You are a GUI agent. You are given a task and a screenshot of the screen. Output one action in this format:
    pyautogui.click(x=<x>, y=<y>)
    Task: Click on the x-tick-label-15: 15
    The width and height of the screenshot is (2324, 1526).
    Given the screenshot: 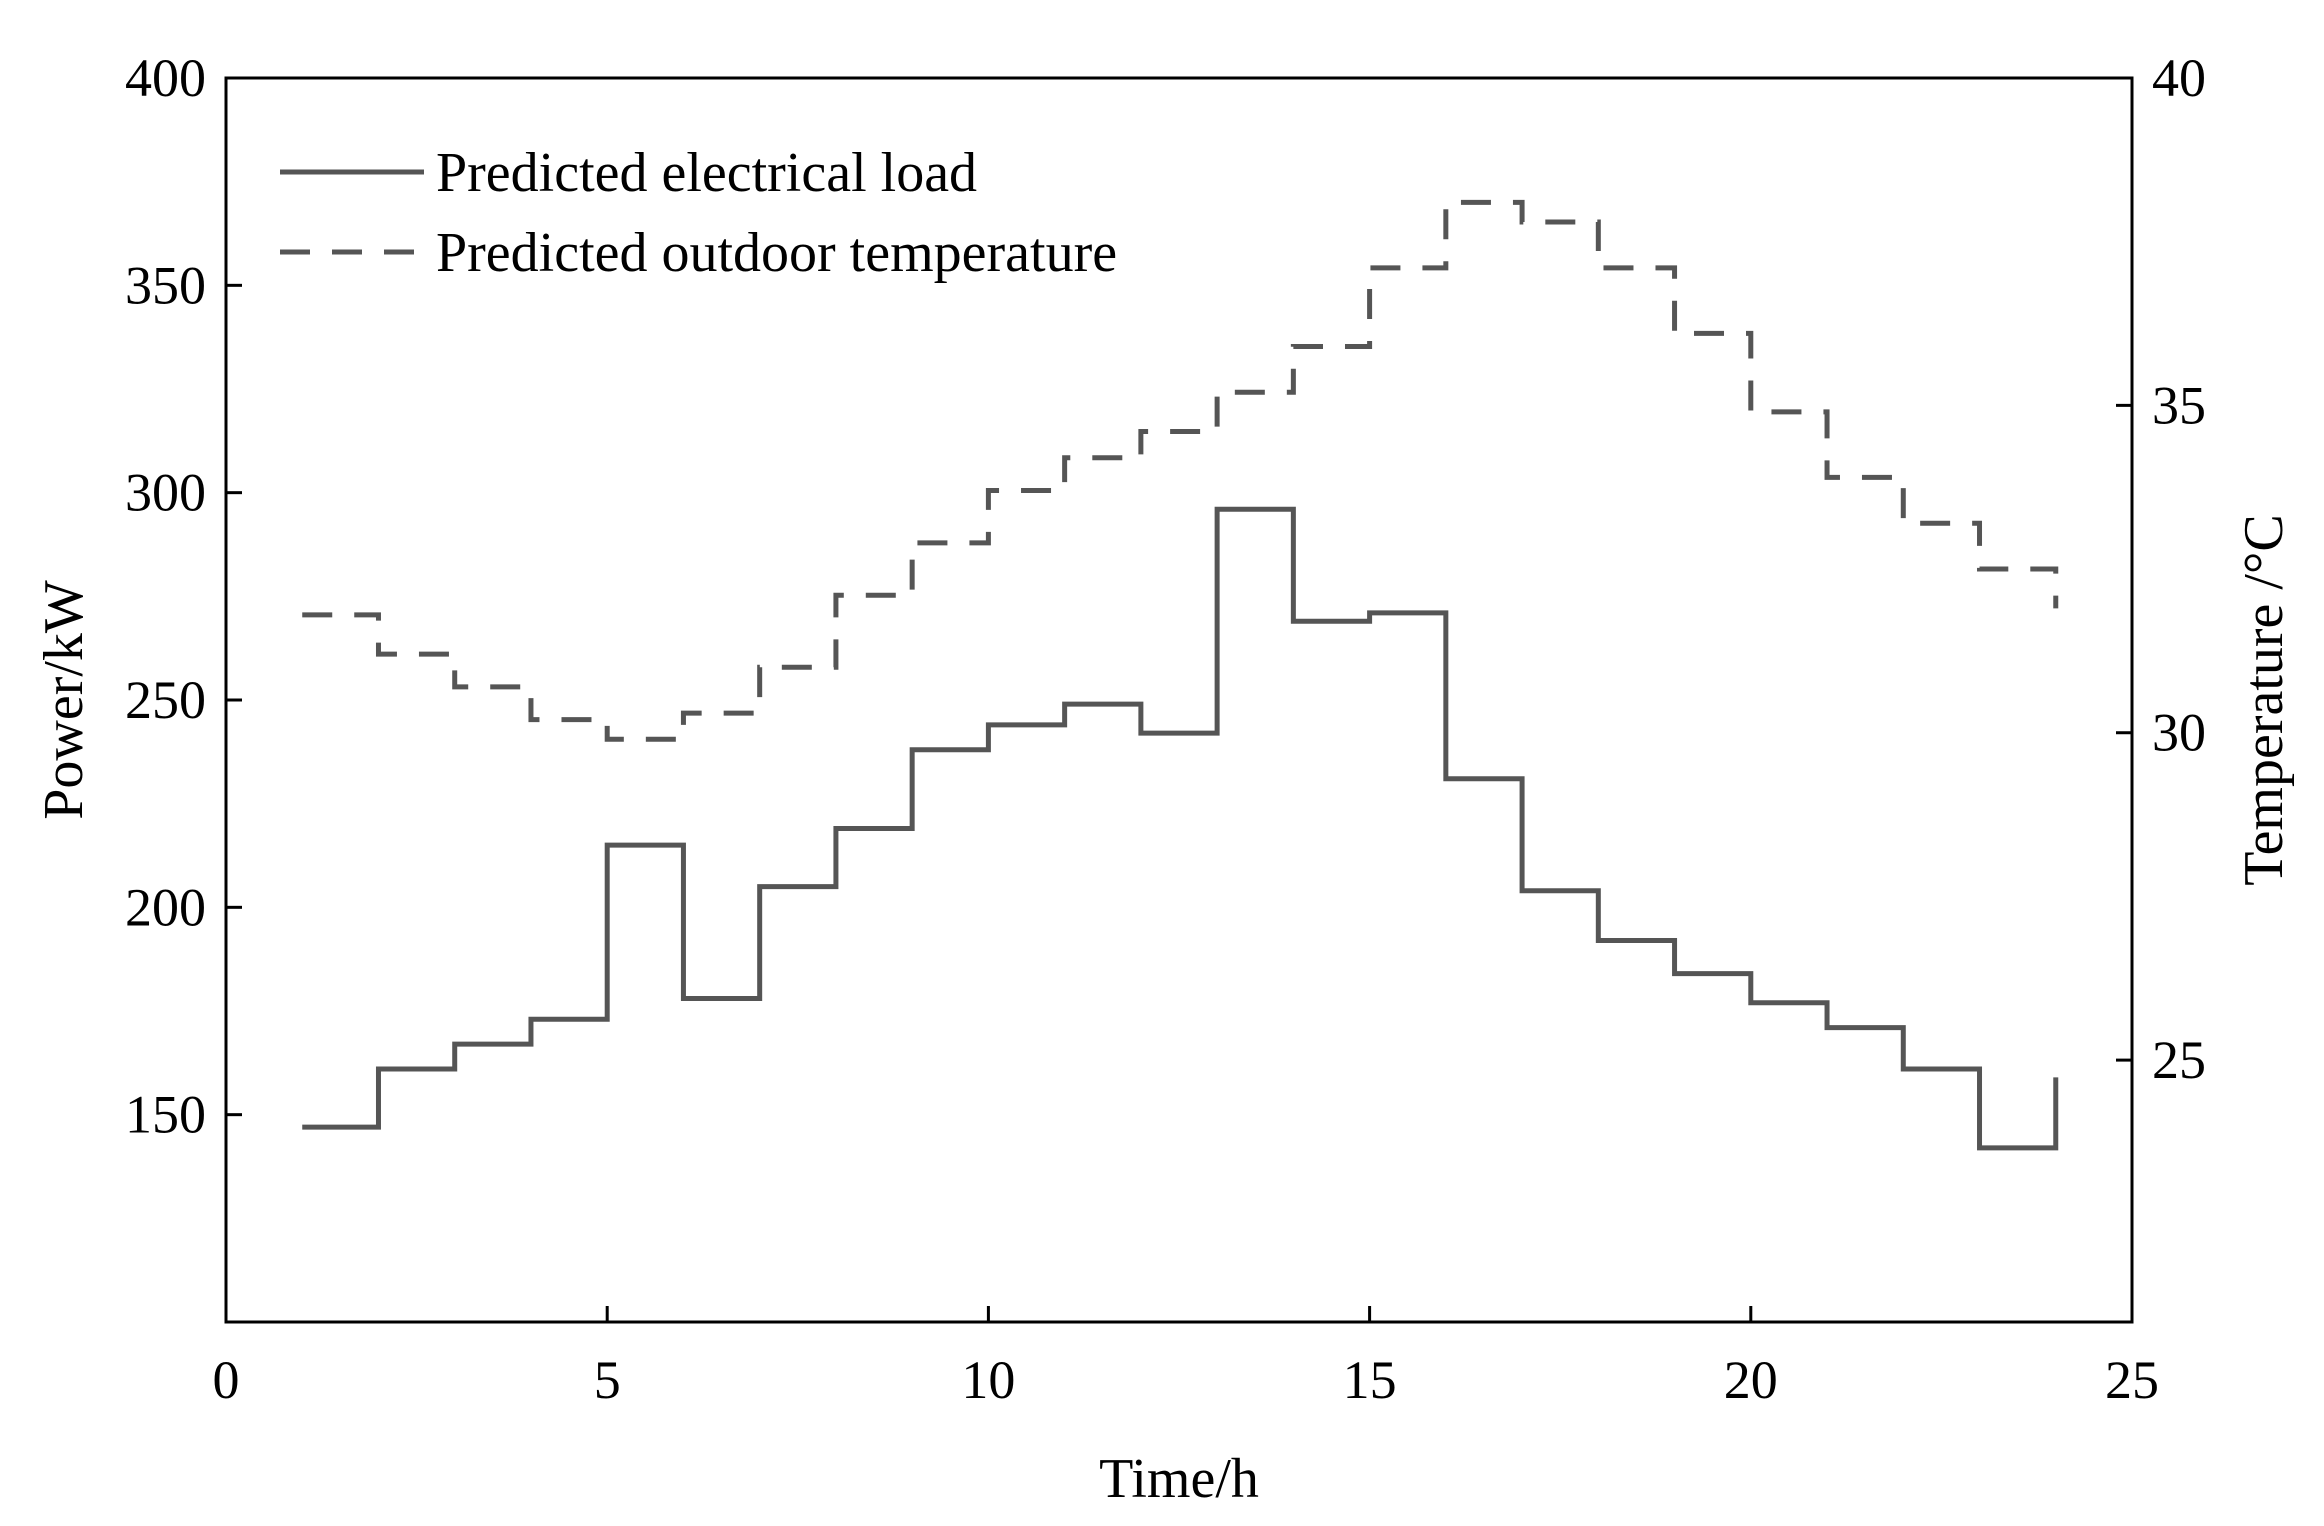 What is the action you would take?
    pyautogui.click(x=1370, y=1380)
    